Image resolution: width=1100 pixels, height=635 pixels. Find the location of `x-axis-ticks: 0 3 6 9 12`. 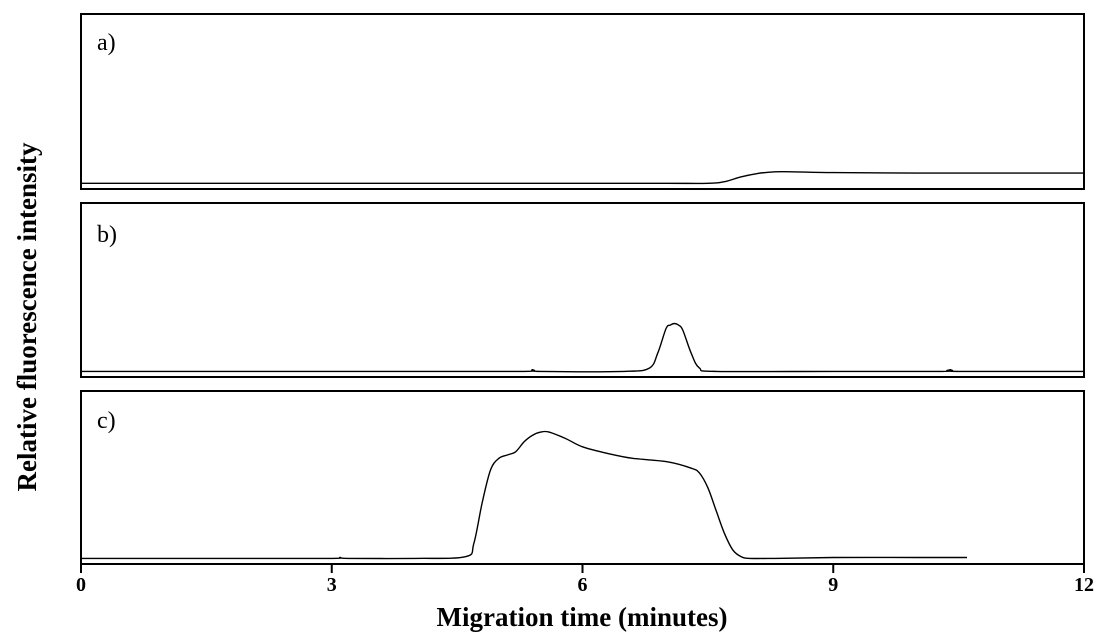

x-axis-ticks: 0 3 6 9 12 is located at coordinates (585, 580).